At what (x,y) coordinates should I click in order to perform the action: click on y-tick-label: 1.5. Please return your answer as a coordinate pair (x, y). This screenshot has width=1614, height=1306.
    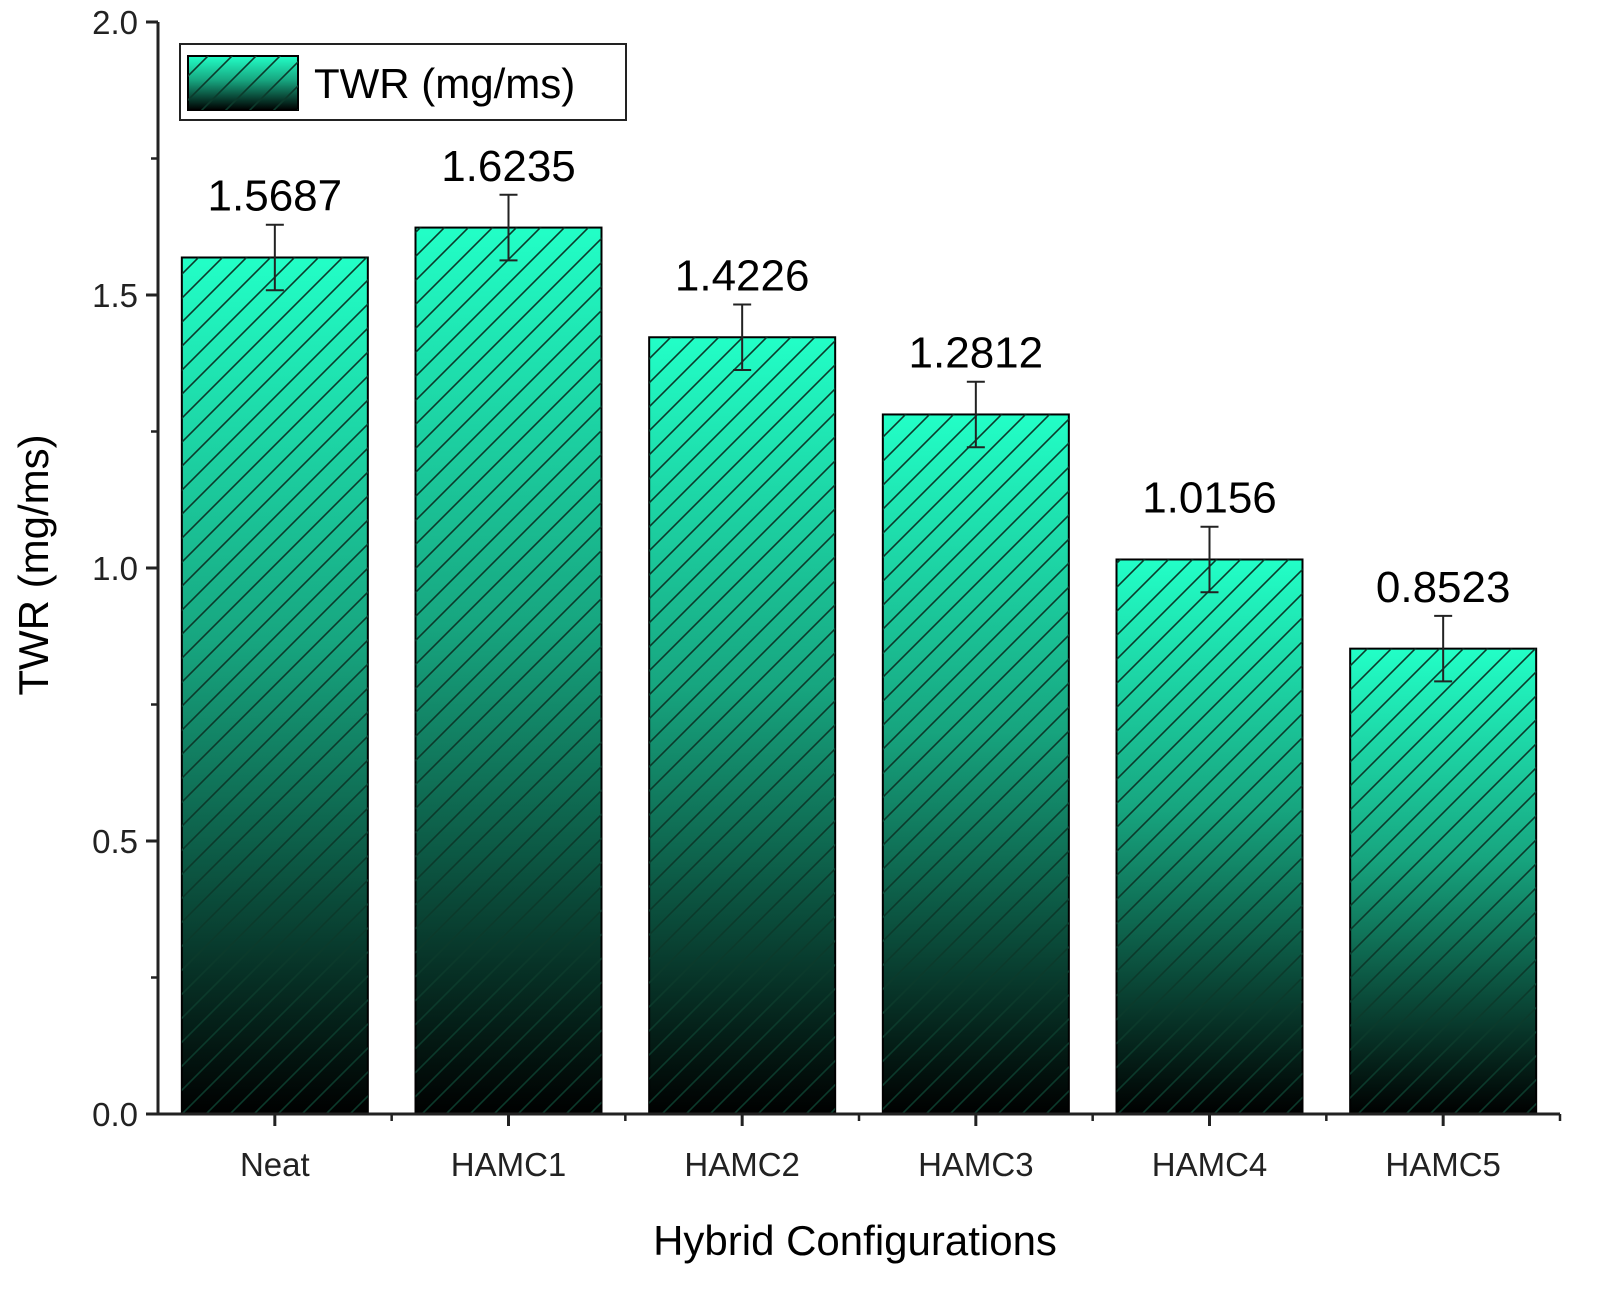
    Looking at the image, I should click on (115, 295).